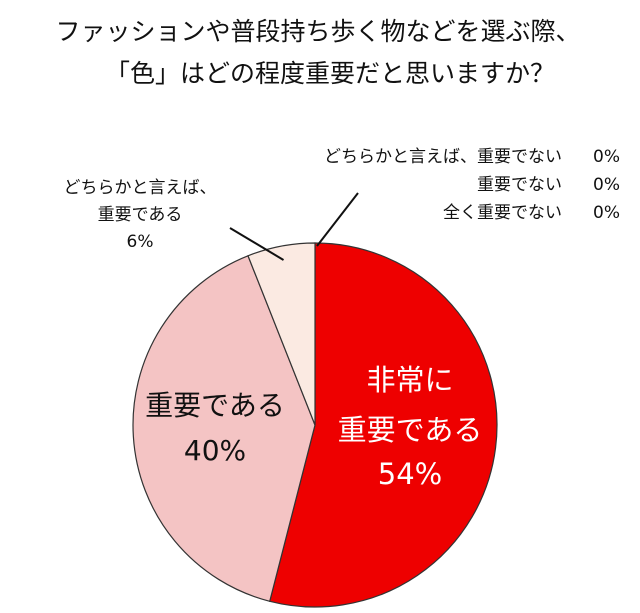 The image size is (640, 613). What do you see at coordinates (606, 185) in the screenshot?
I see `slice-value-4: 0%` at bounding box center [606, 185].